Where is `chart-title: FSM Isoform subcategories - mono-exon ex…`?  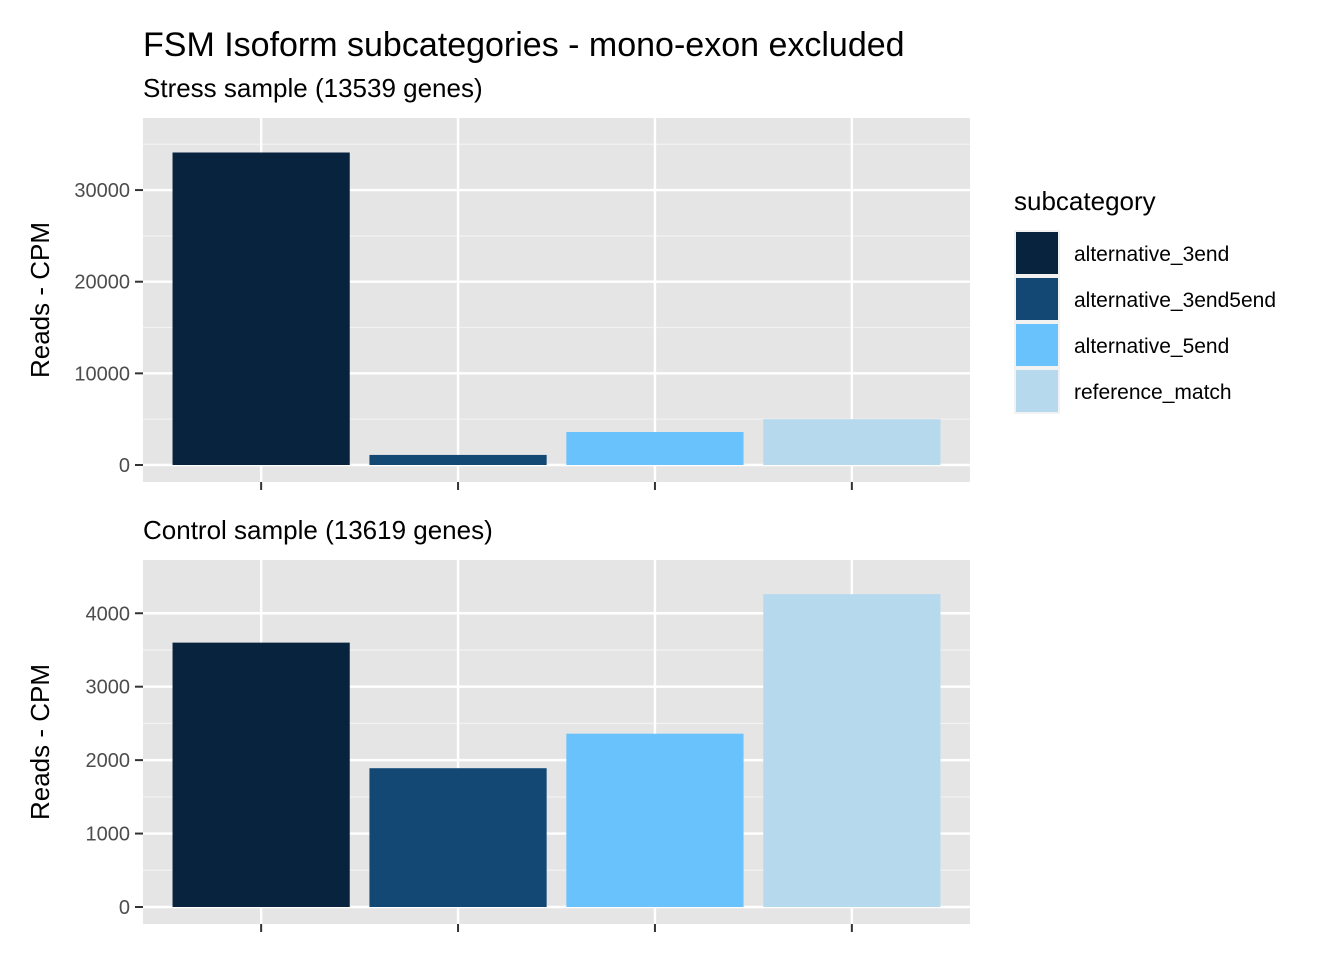
chart-title: FSM Isoform subcategories - mono-exon ex… is located at coordinates (524, 45).